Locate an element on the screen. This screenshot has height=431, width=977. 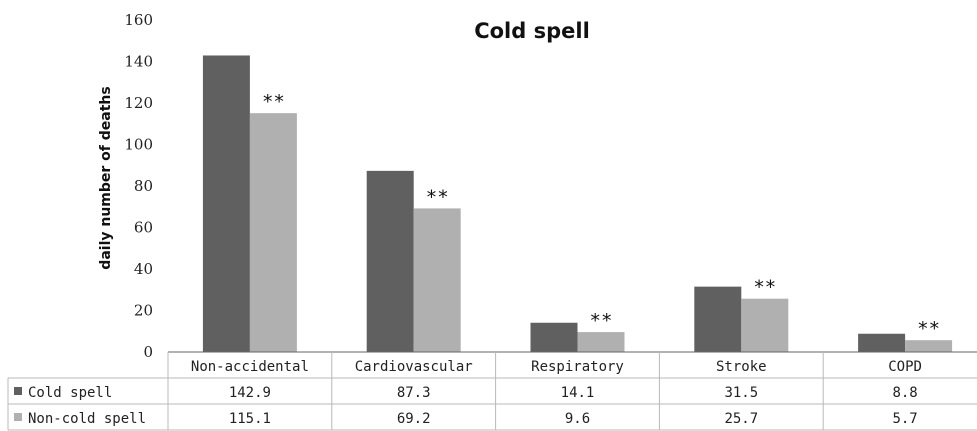
y-tick-label: 20 is located at coordinates (143, 311).